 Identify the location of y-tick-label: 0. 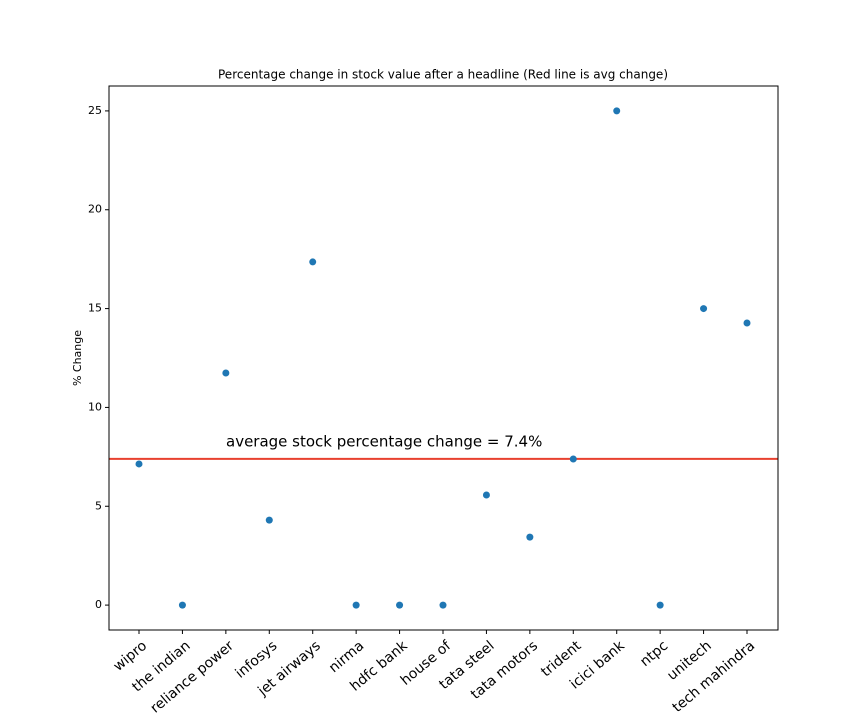
(98, 604).